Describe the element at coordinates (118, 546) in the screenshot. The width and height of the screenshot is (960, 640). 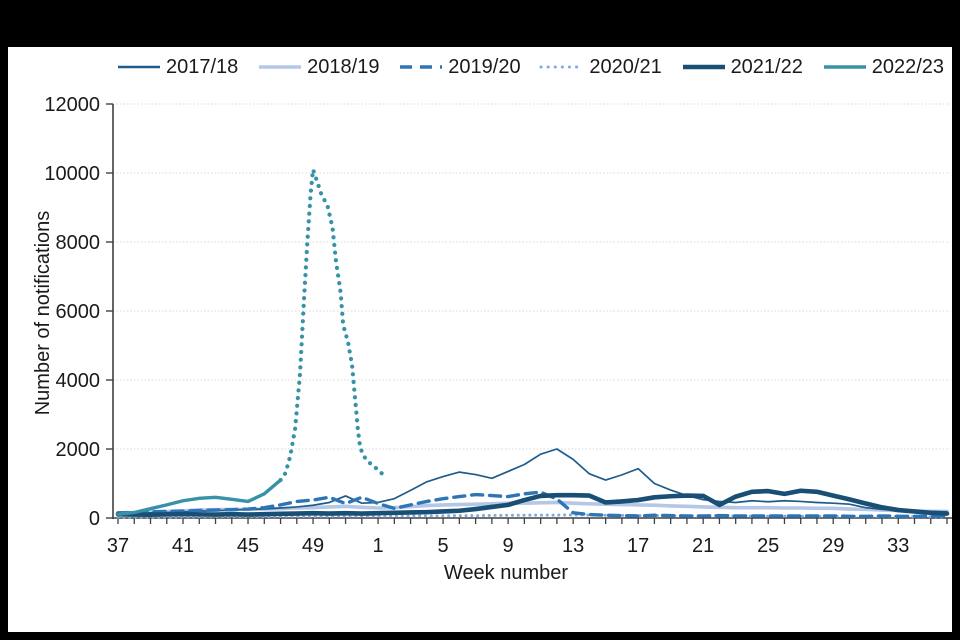
I see `x-tick-label: 37` at that location.